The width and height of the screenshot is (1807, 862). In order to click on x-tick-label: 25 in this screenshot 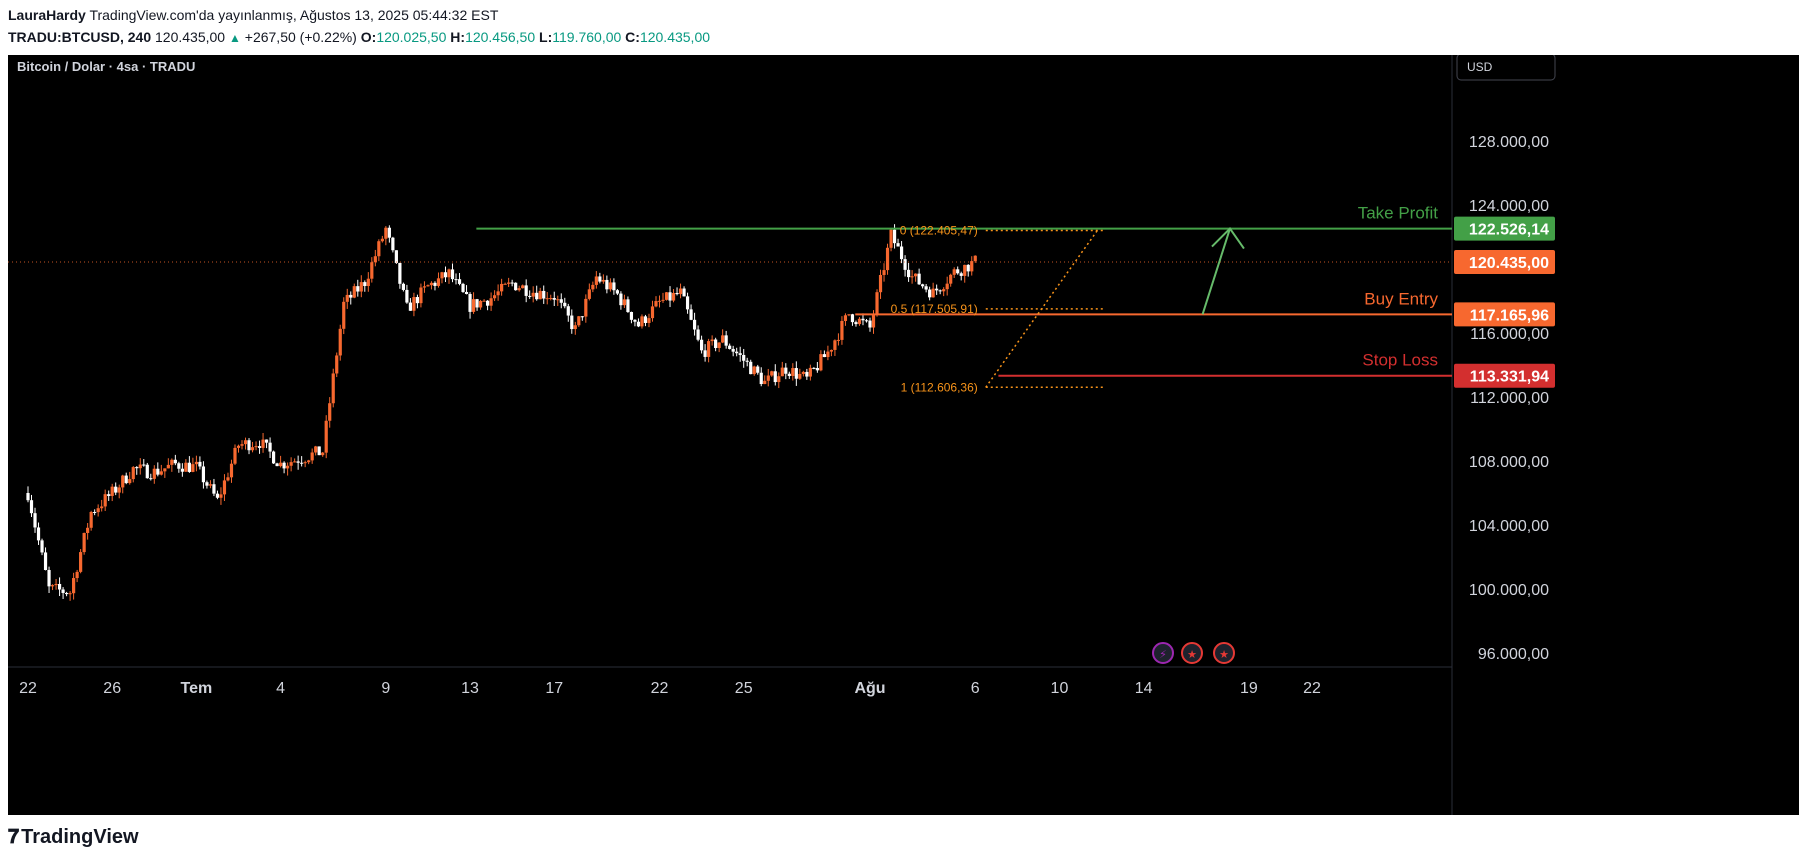, I will do `click(744, 688)`.